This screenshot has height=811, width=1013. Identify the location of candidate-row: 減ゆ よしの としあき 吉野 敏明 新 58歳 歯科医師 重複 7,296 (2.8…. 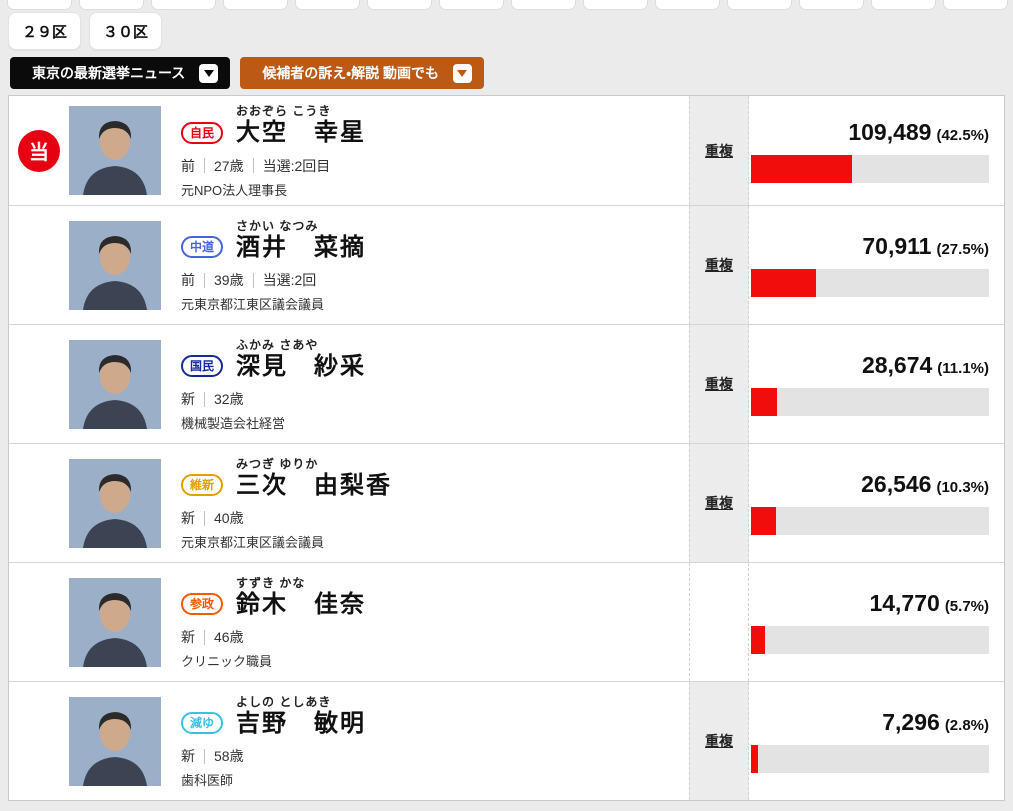
(506, 740).